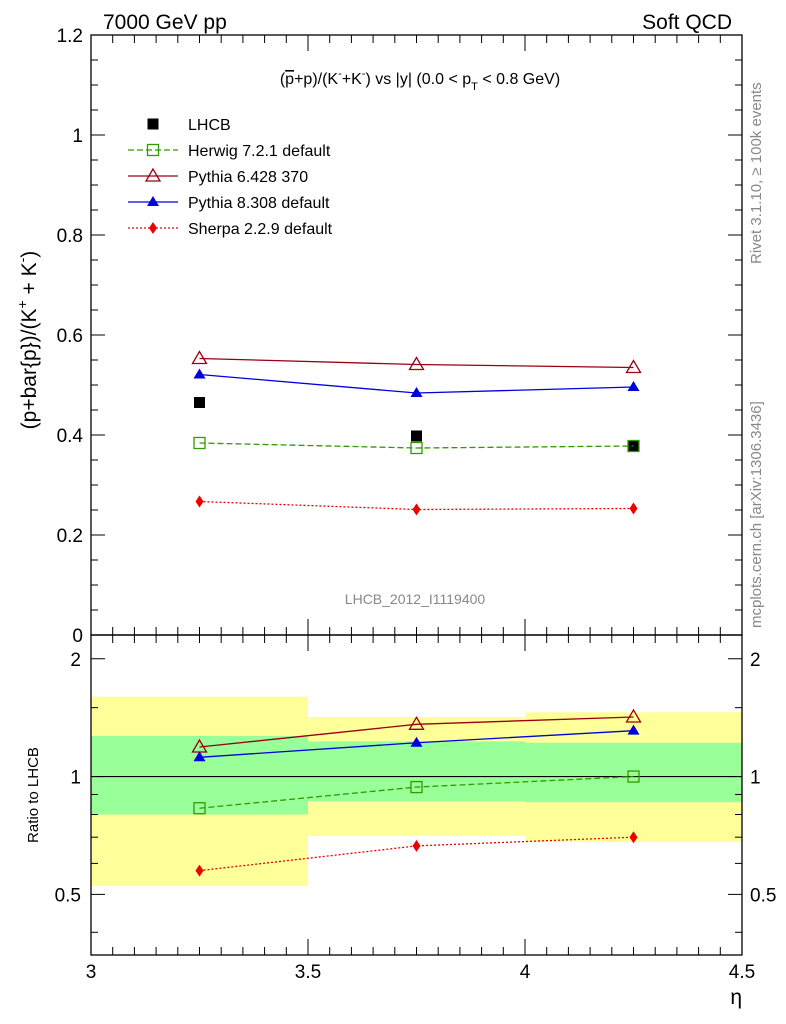  Describe the element at coordinates (415, 599) in the screenshot. I see `analysis-watermark: LHCB_2012_I1119400` at that location.